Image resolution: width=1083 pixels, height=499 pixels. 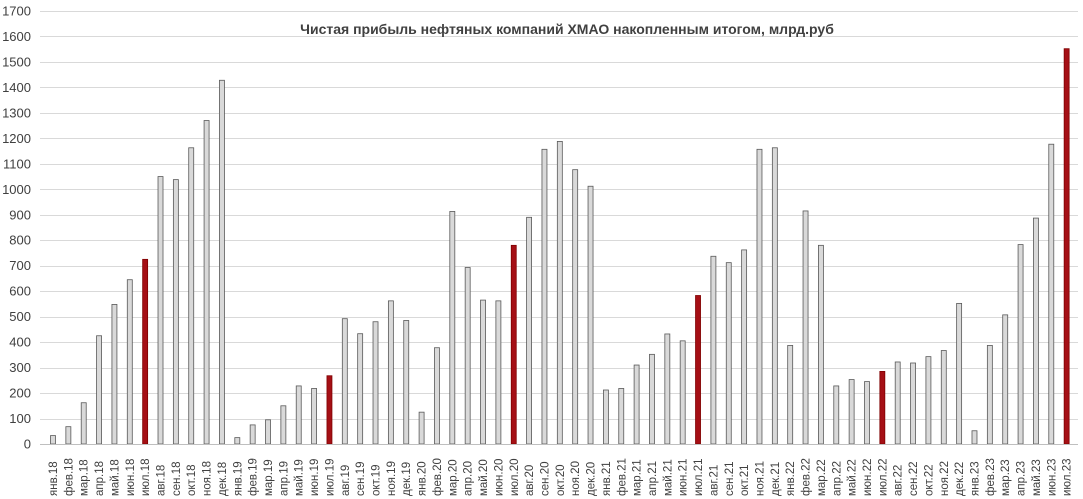 What do you see at coordinates (621, 416) in the screenshot?
I see `bar-фев.21` at bounding box center [621, 416].